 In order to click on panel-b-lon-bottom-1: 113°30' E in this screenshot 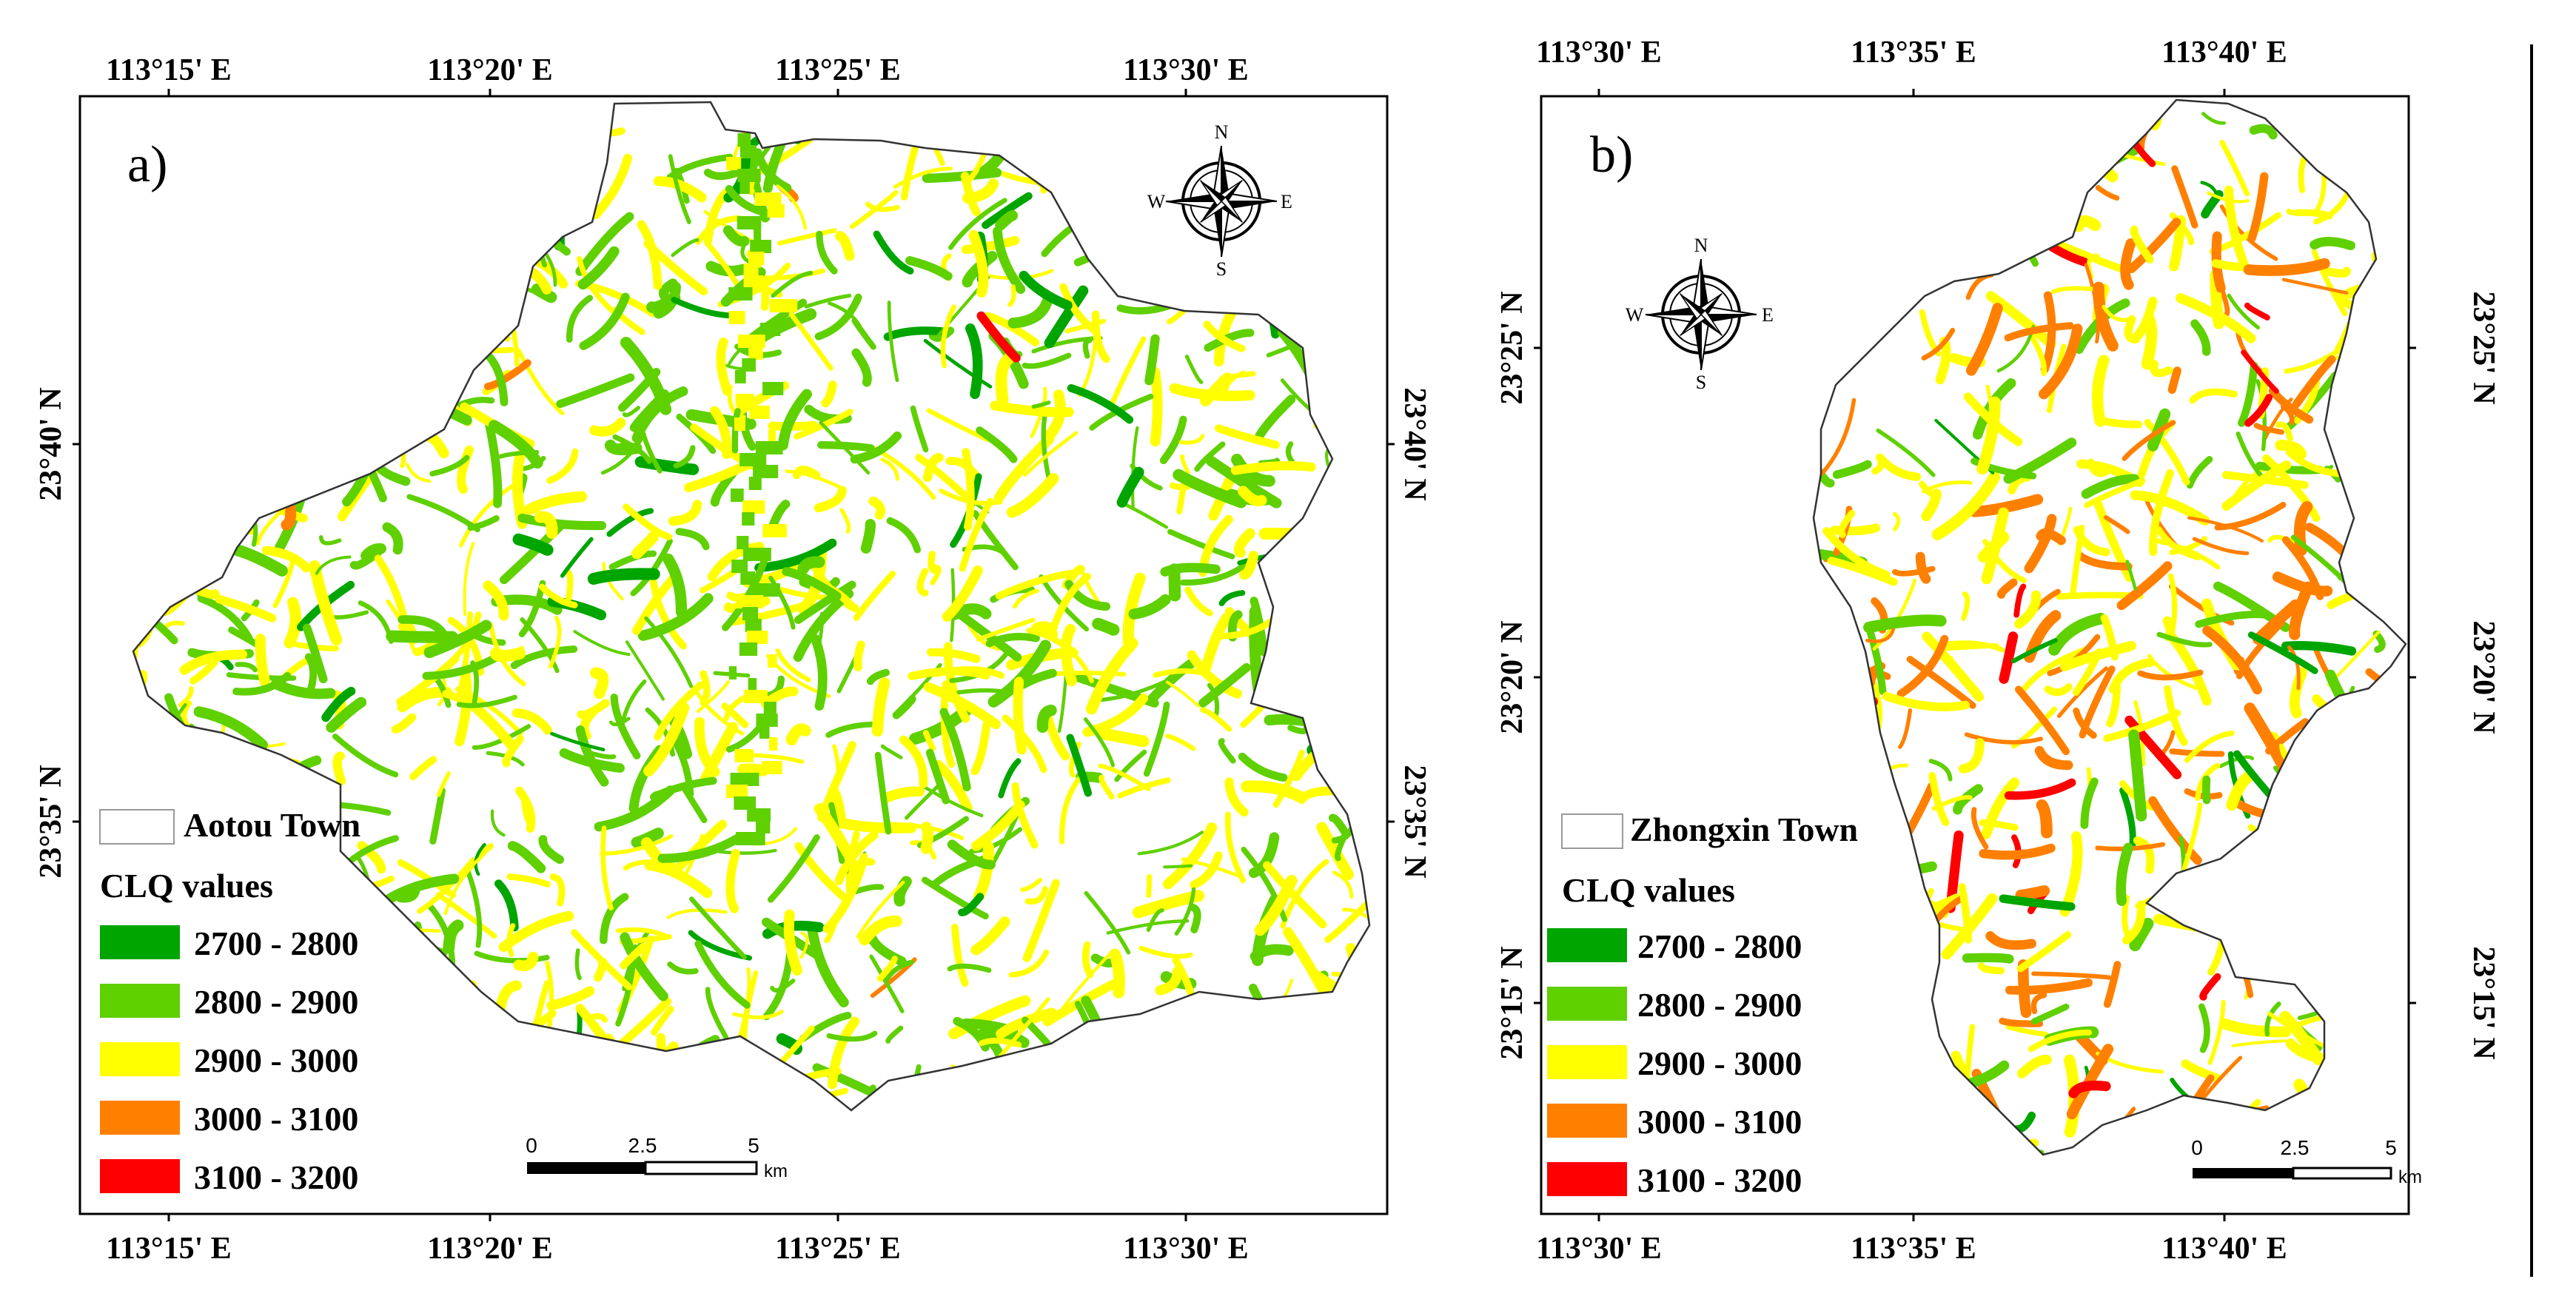, I will do `click(1599, 1249)`.